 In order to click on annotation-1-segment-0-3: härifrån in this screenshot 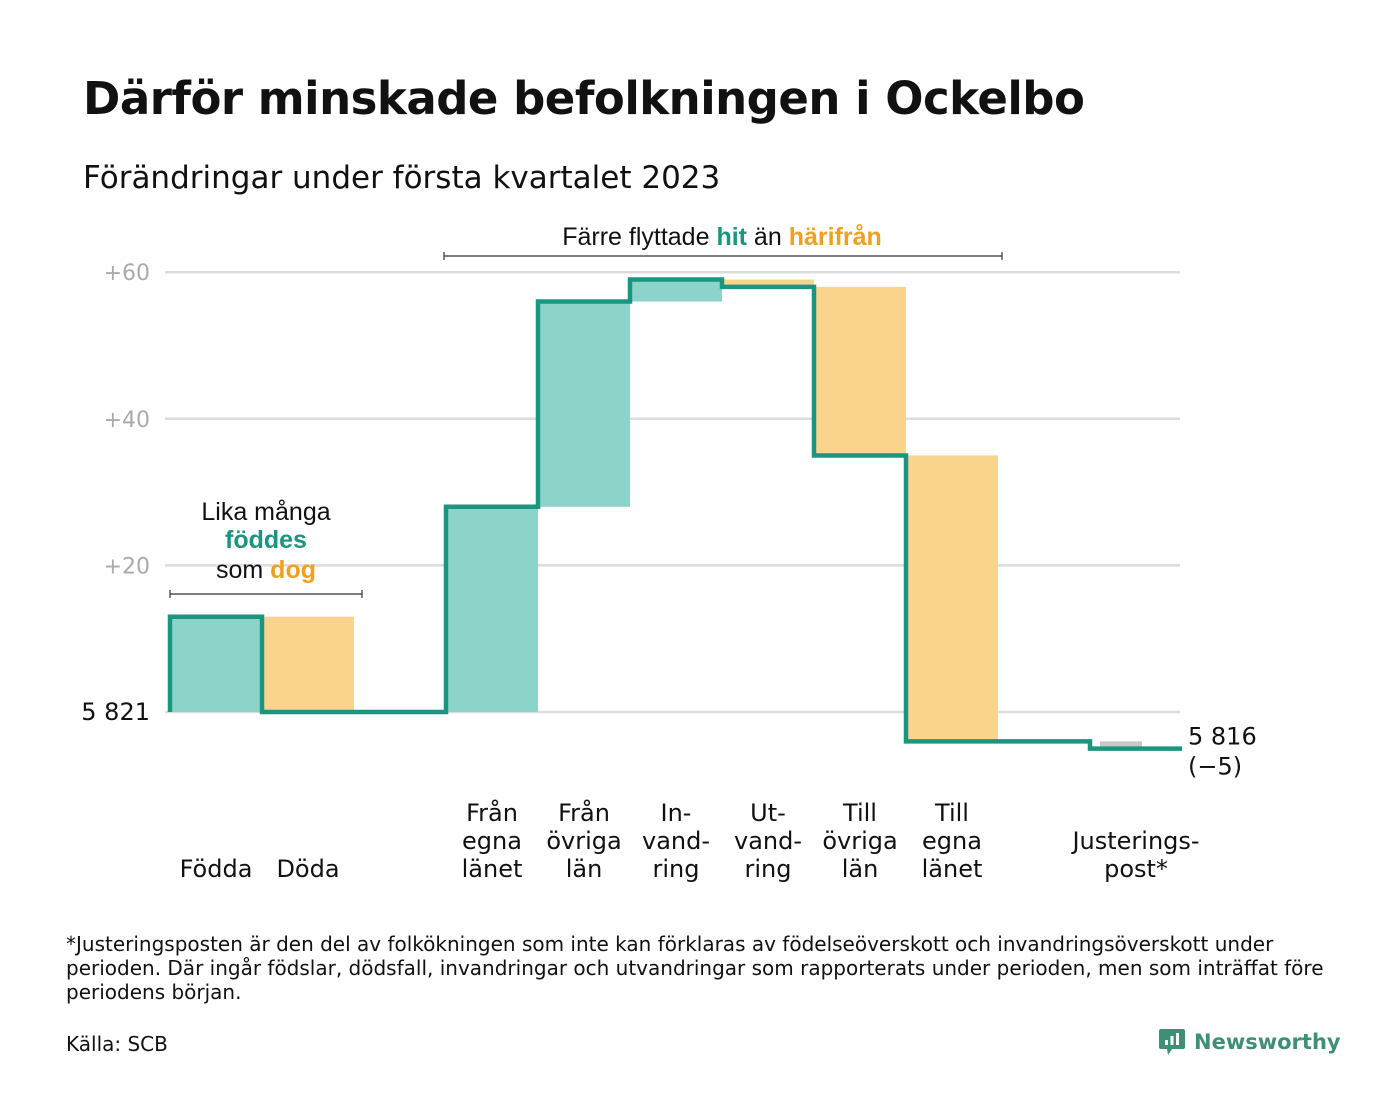, I will do `click(835, 237)`.